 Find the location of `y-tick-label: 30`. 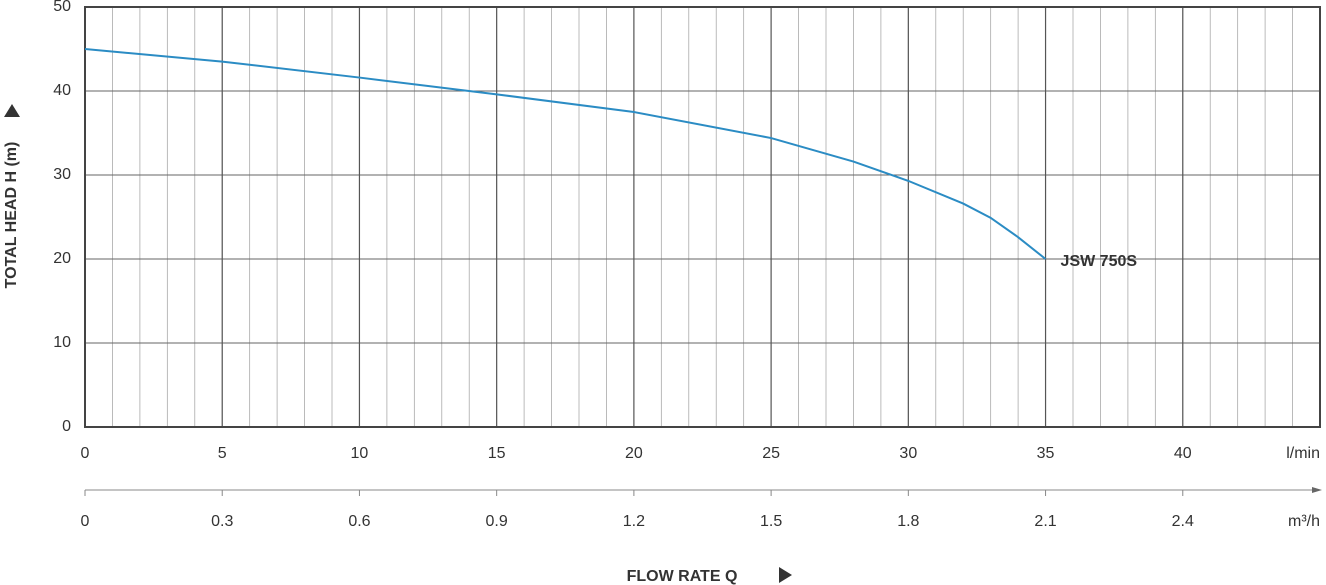

y-tick-label: 30 is located at coordinates (62, 174).